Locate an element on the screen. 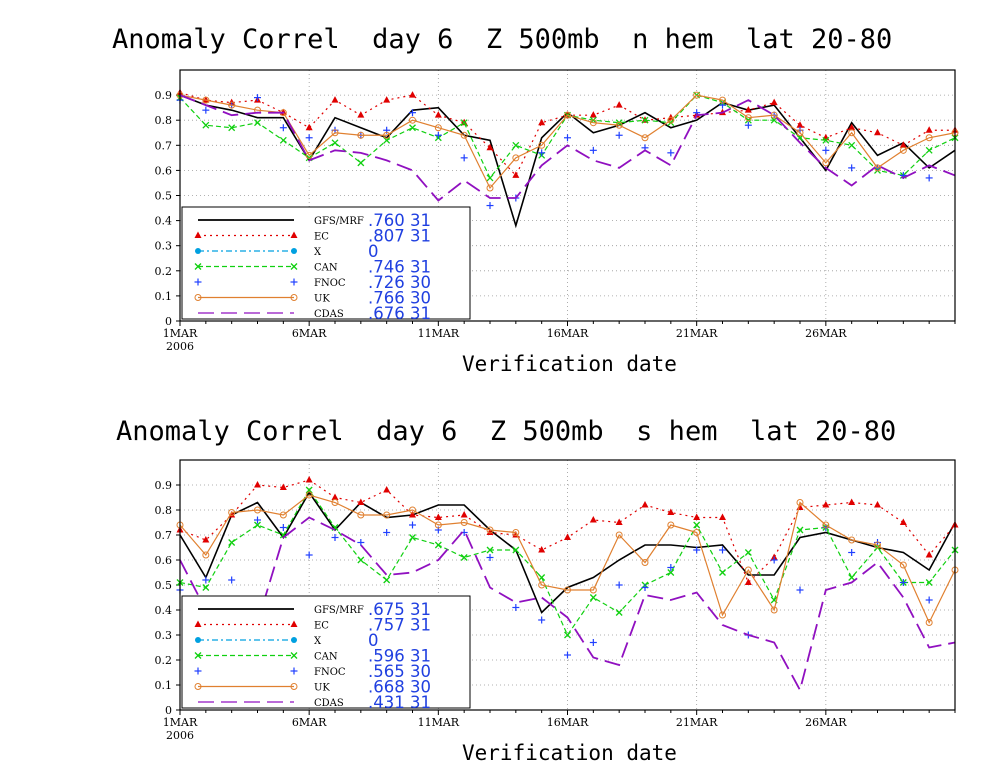 The height and width of the screenshot is (777, 1000). y-tick-label: 0.8 is located at coordinates (164, 120).